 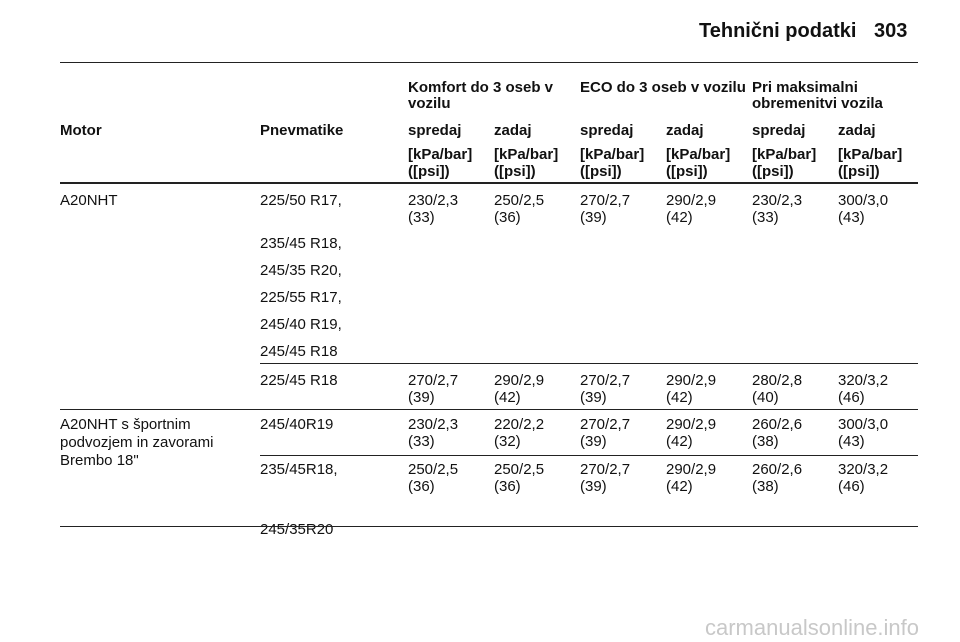 What do you see at coordinates (777, 380) in the screenshot?
I see `pressure: 280/2,8` at bounding box center [777, 380].